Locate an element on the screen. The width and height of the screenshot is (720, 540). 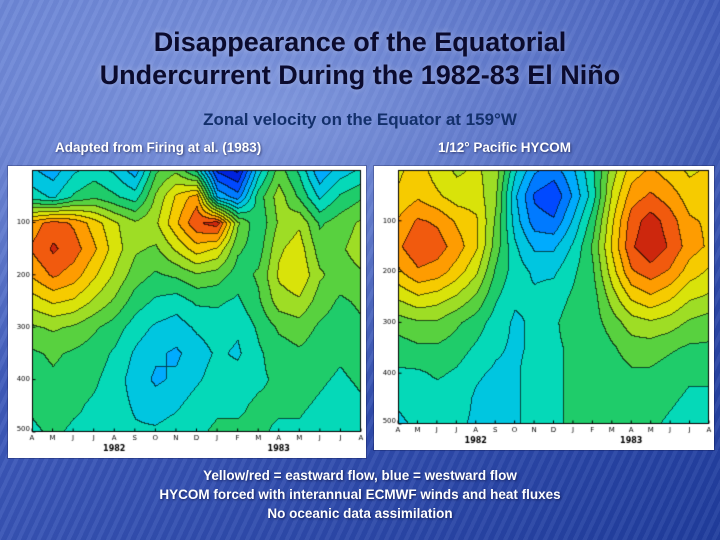
caption-line-3: No oceanic data assimilation is located at coordinates (360, 513).